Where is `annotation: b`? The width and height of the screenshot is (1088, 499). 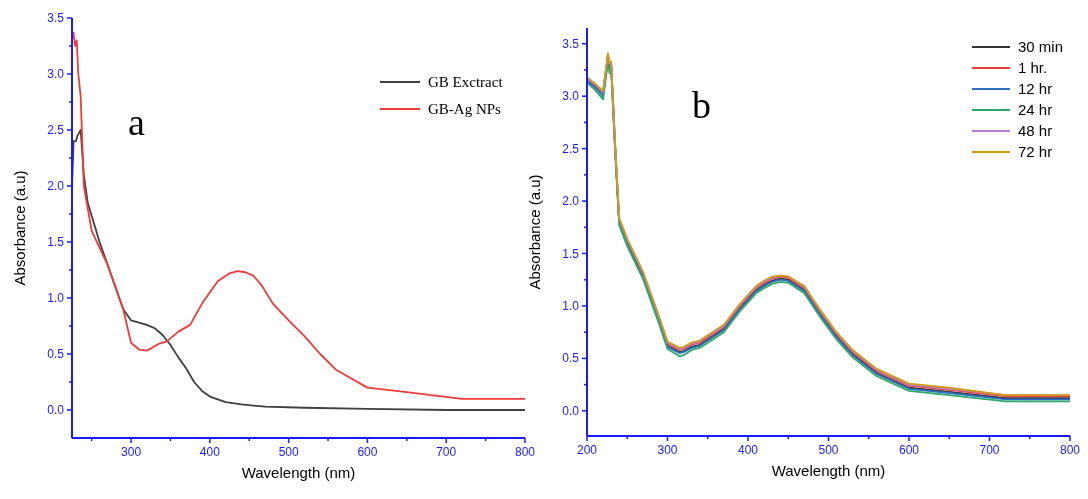 annotation: b is located at coordinates (701, 105).